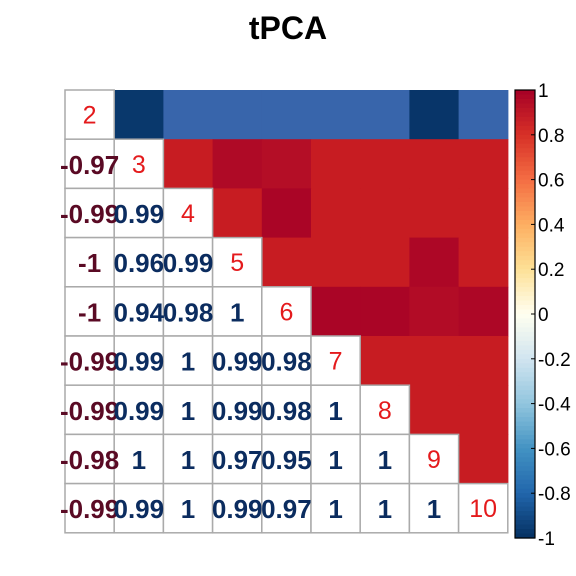  What do you see at coordinates (554, 449) in the screenshot?
I see `colorbar-tick-label: -0.6` at bounding box center [554, 449].